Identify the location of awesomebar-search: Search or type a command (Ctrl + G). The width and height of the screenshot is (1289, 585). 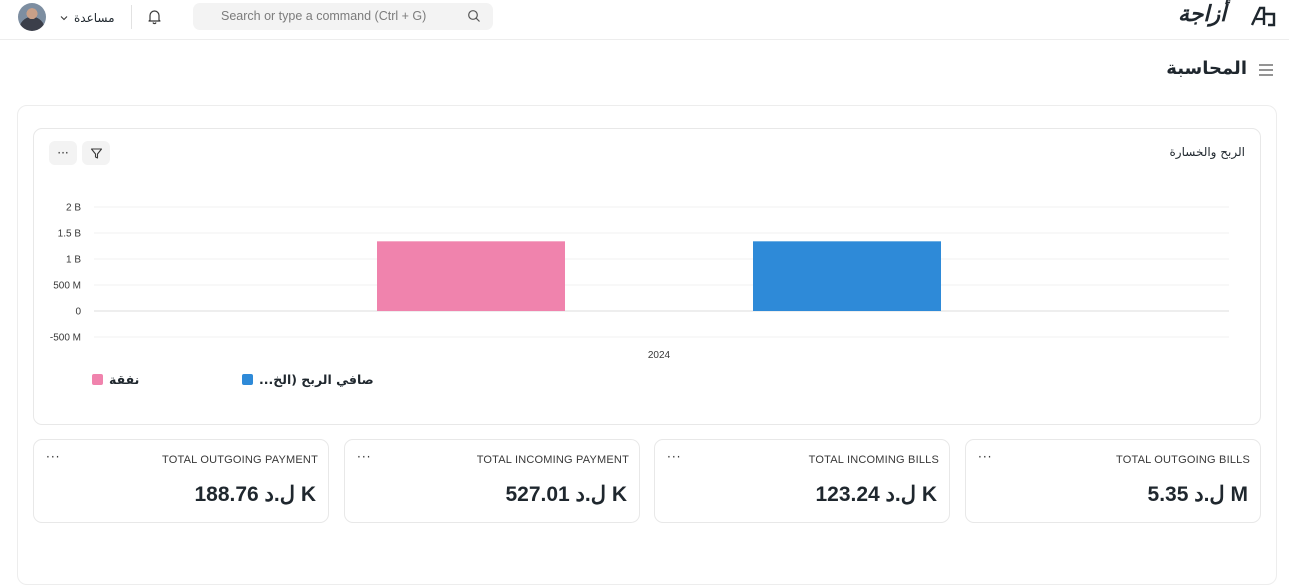
(343, 16).